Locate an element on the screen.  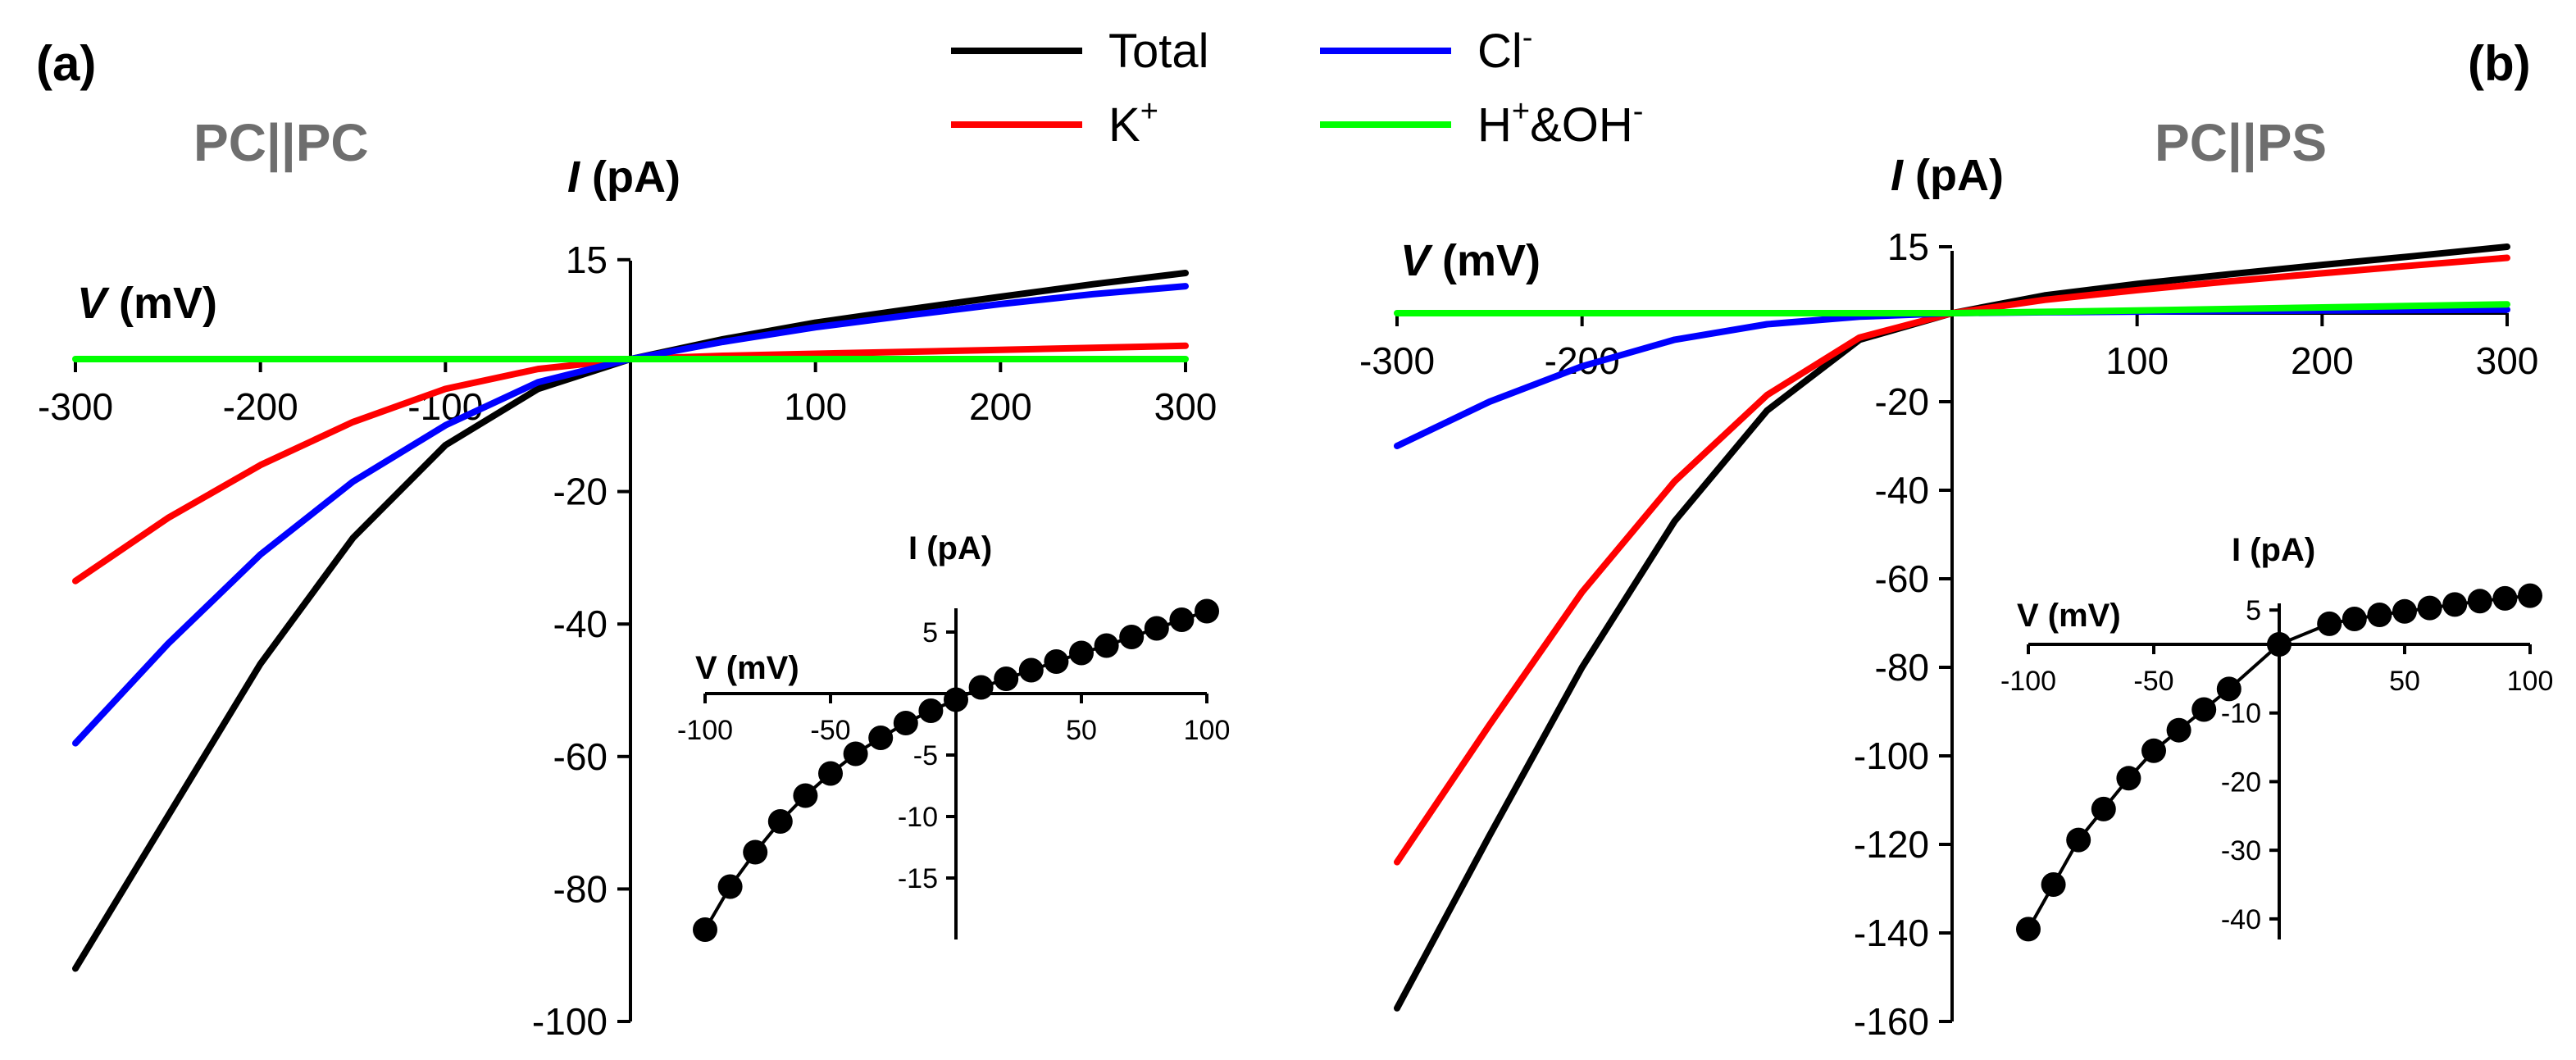
x-tick-label: 300 is located at coordinates (2507, 360).